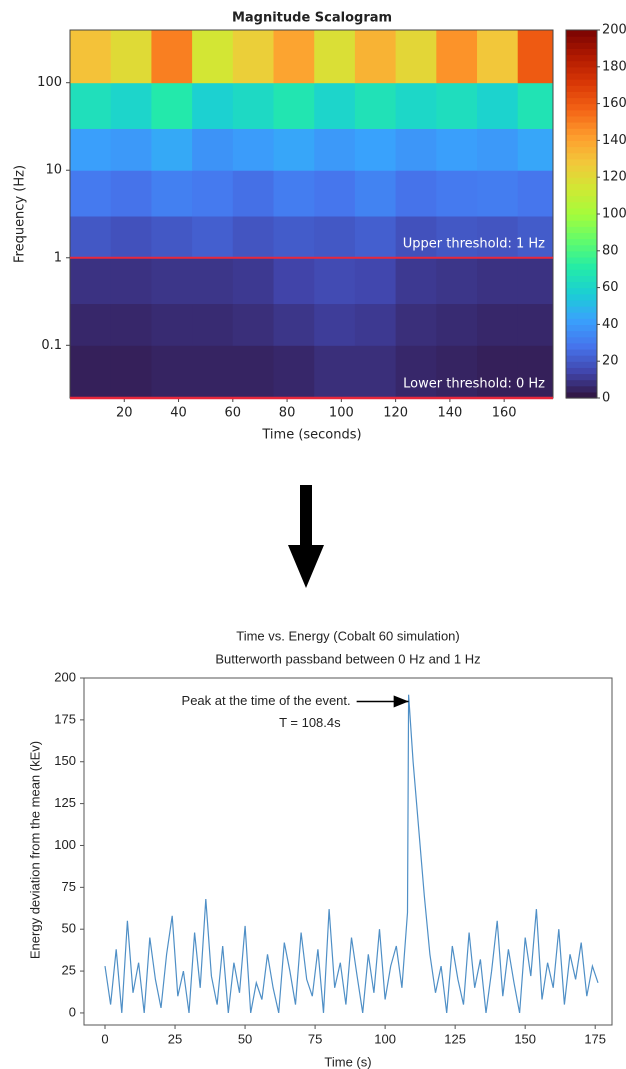  What do you see at coordinates (395, 413) in the screenshot?
I see `x-tick-label: 120` at bounding box center [395, 413].